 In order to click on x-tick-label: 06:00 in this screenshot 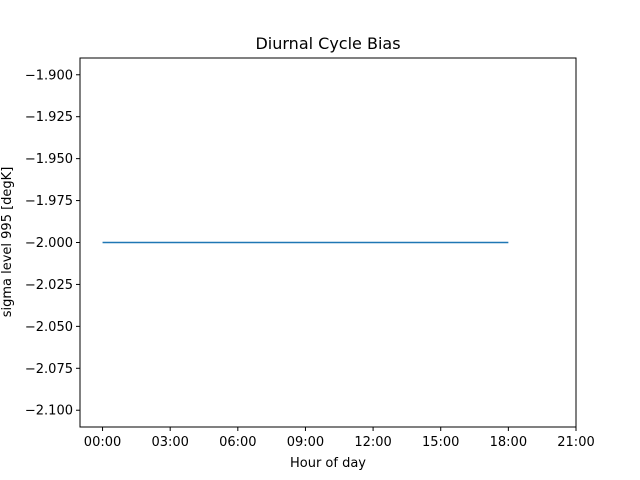, I will do `click(237, 442)`.